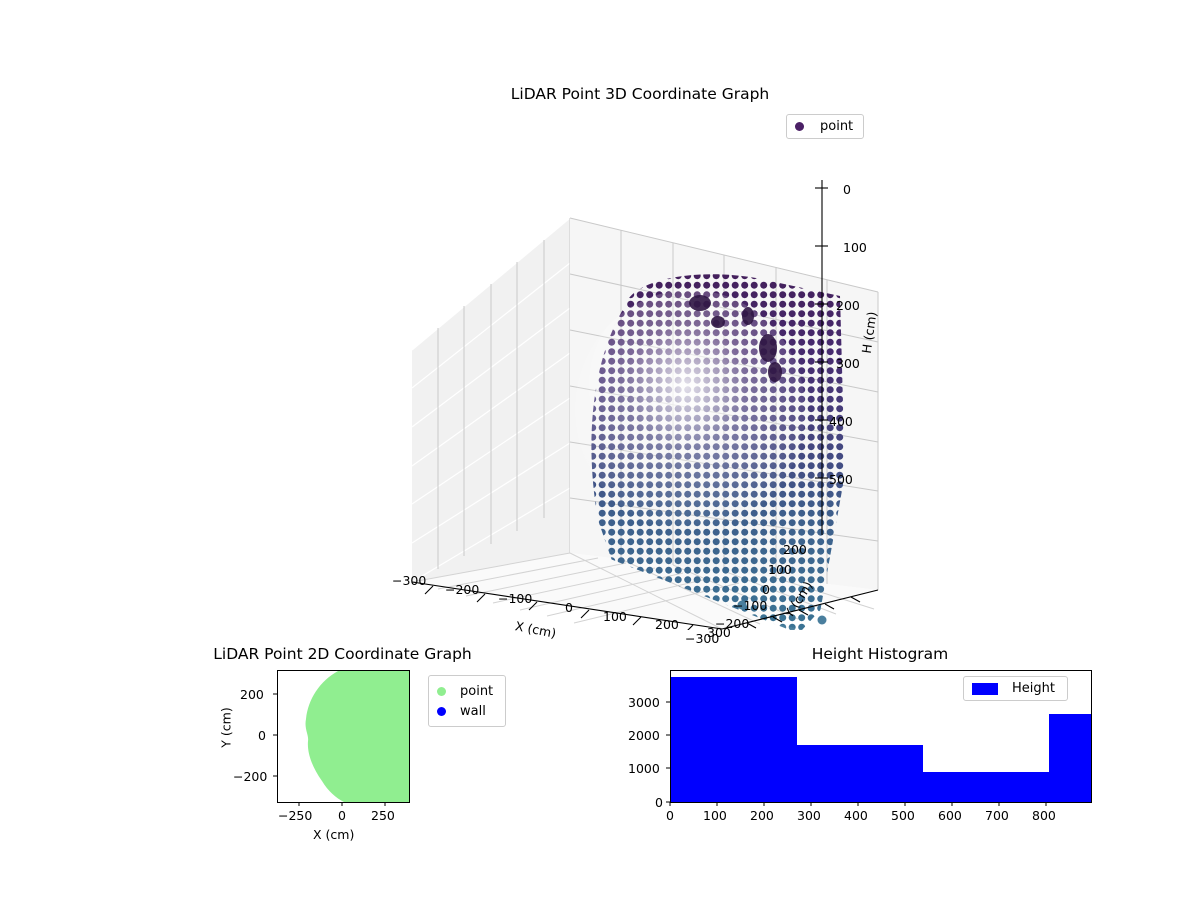 The width and height of the screenshot is (1200, 900). I want to click on histogram-bars, so click(881, 739).